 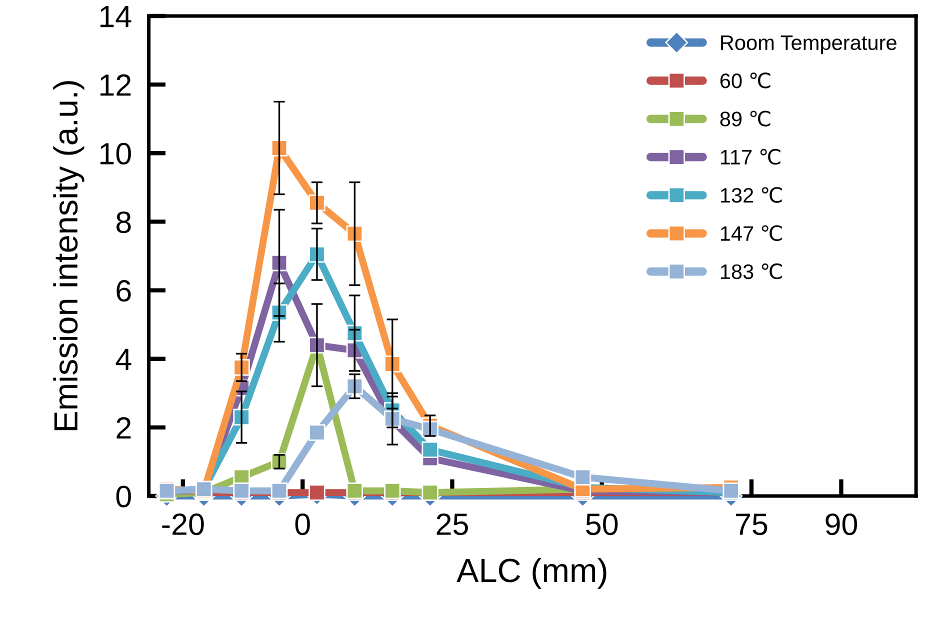 What do you see at coordinates (123, 222) in the screenshot?
I see `y-tick-label: 8` at bounding box center [123, 222].